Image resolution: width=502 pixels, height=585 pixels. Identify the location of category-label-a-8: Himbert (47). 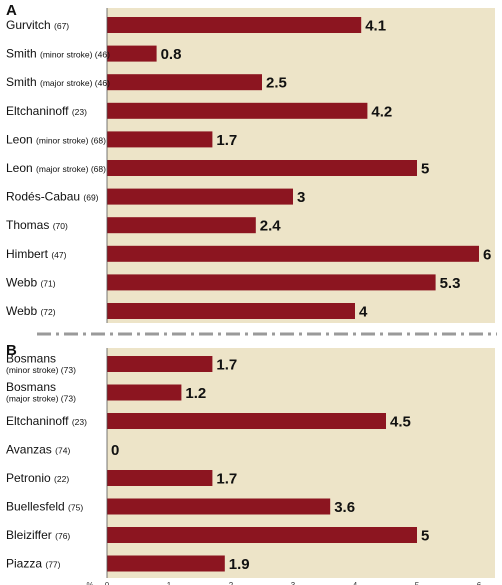
(36, 254).